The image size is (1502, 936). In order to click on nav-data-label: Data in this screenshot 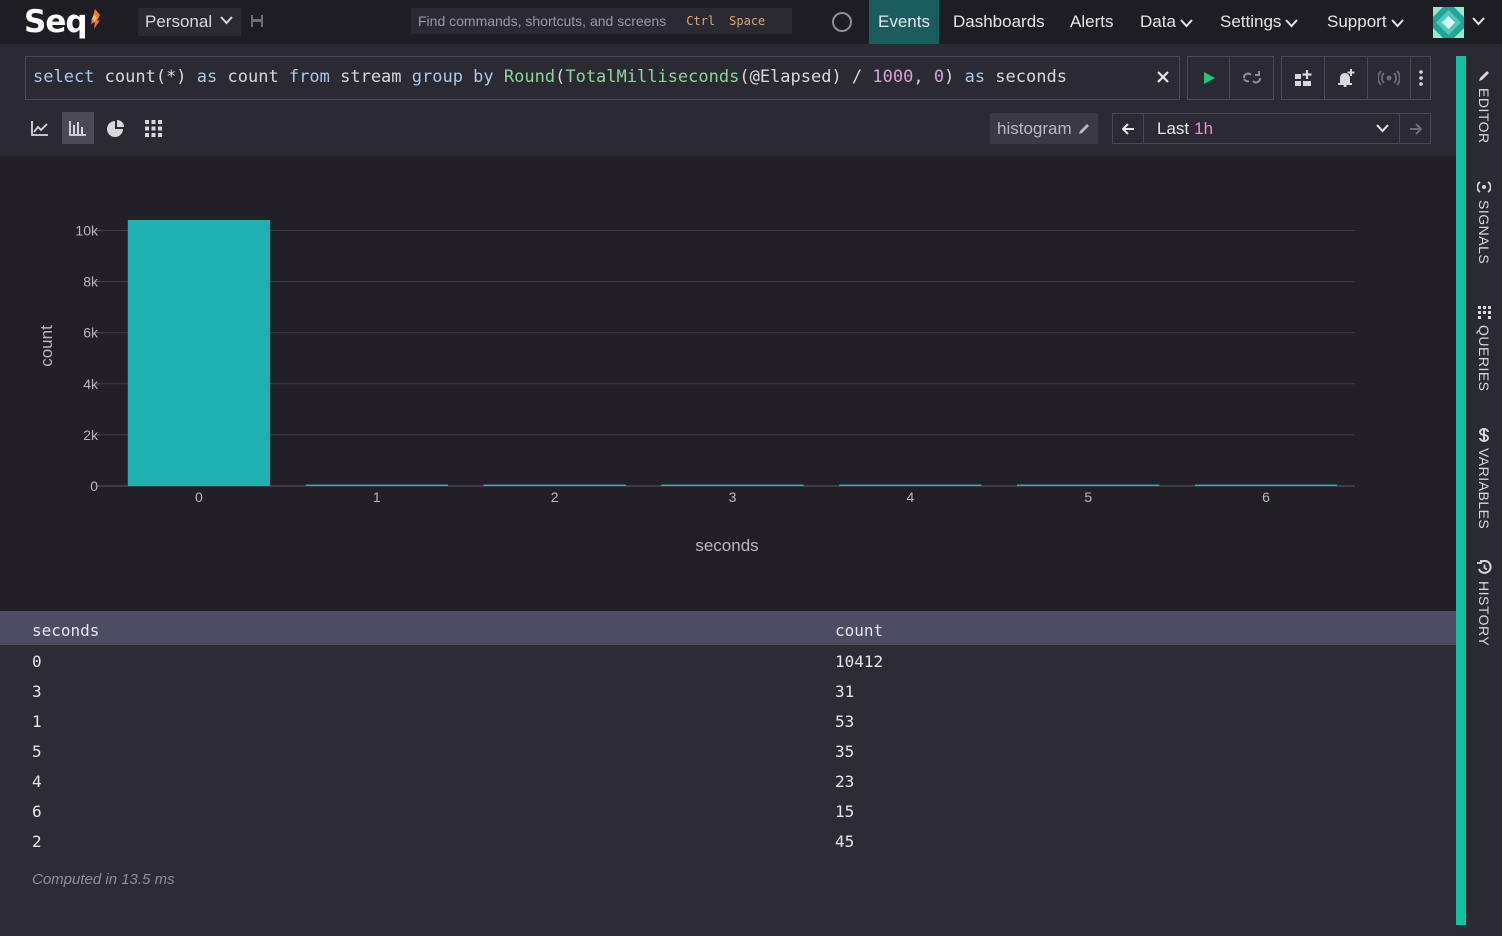, I will do `click(1158, 21)`.